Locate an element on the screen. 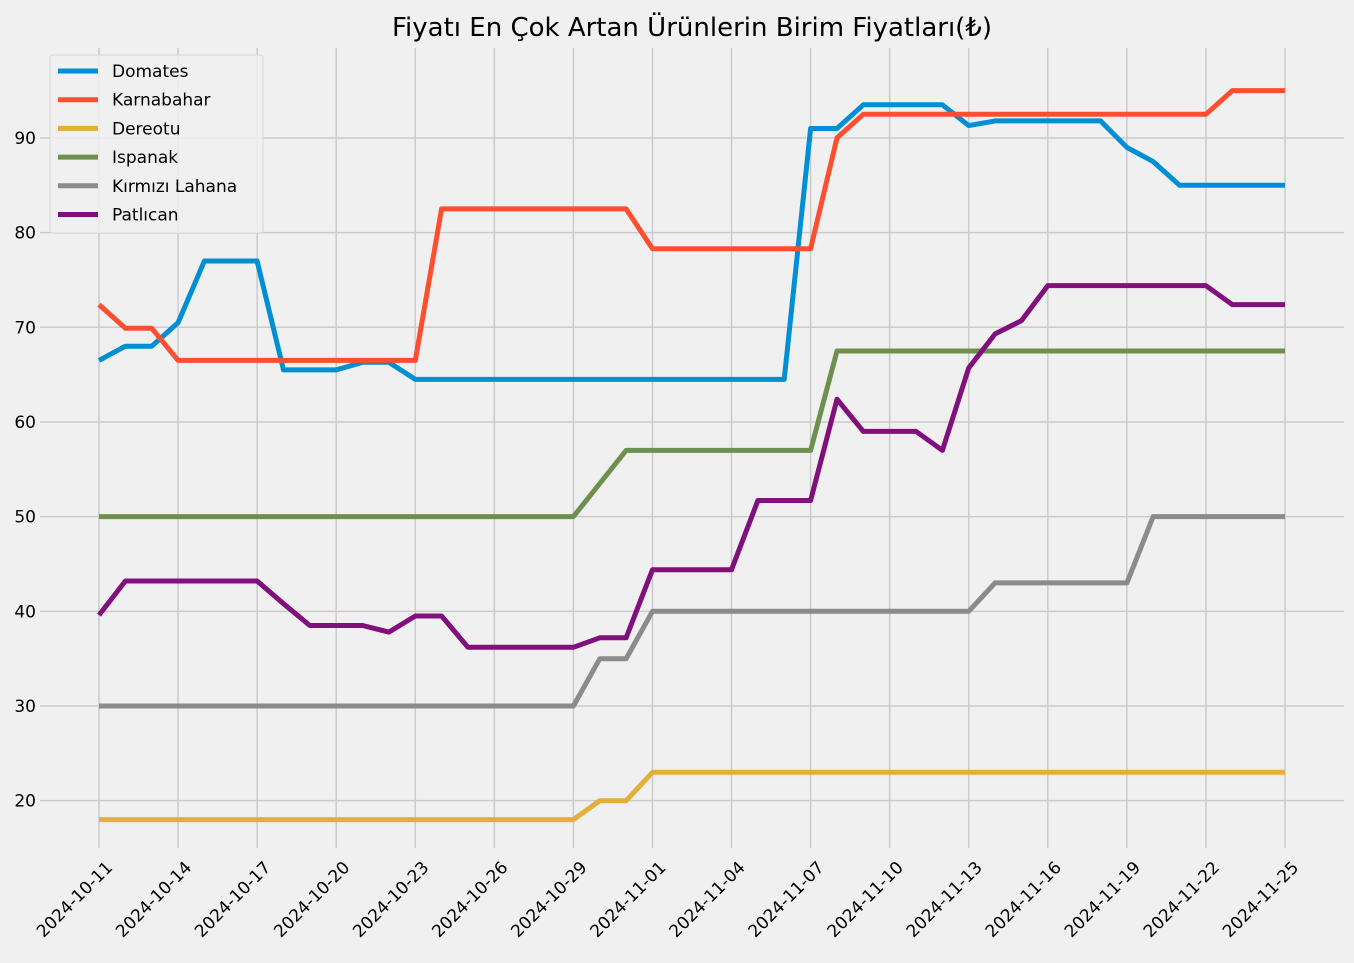  y-tick-label: 40 is located at coordinates (25, 612).